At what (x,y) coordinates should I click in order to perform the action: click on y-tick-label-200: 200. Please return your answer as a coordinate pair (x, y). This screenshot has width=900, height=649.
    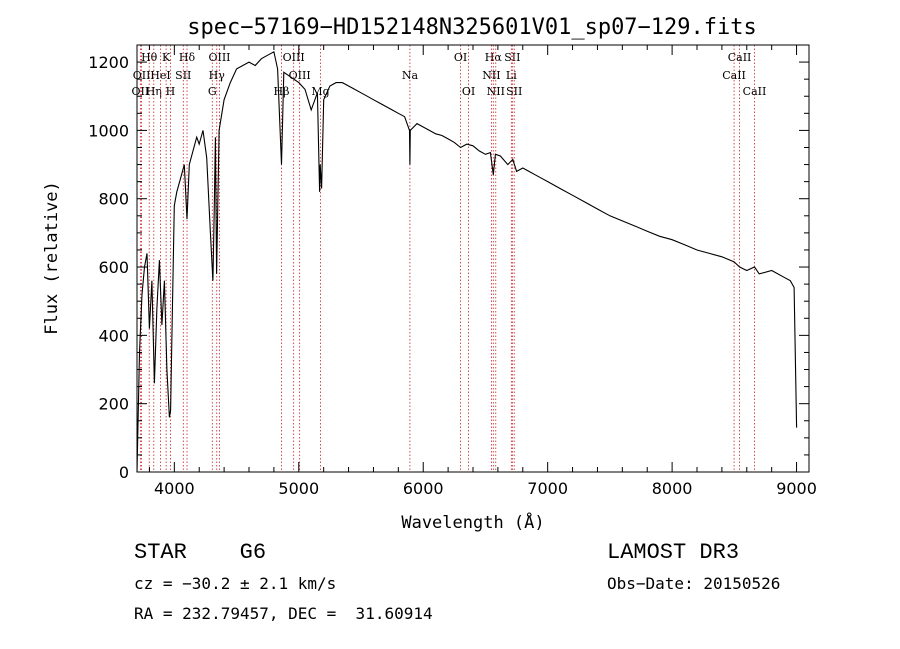
    Looking at the image, I should click on (113, 404).